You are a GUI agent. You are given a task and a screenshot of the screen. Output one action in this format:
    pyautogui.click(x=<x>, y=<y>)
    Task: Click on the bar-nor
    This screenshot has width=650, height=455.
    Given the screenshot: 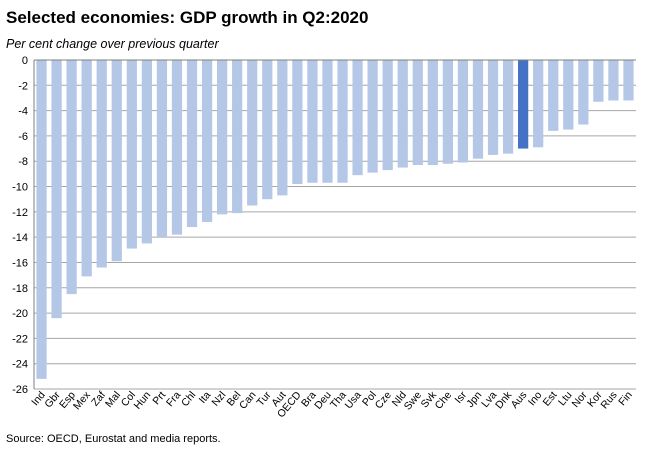 What is the action you would take?
    pyautogui.click(x=583, y=92)
    